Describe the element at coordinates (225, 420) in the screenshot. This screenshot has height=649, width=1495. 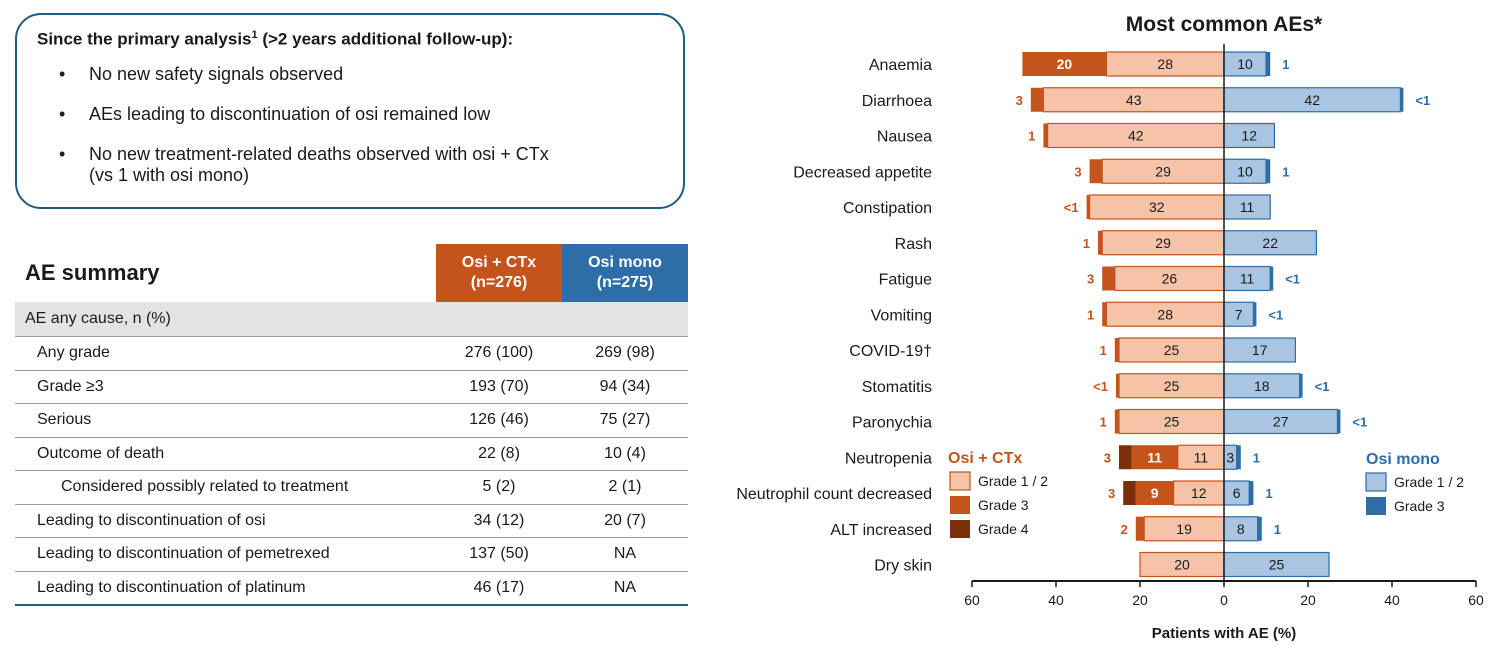
I see `row-label: Serious` at that location.